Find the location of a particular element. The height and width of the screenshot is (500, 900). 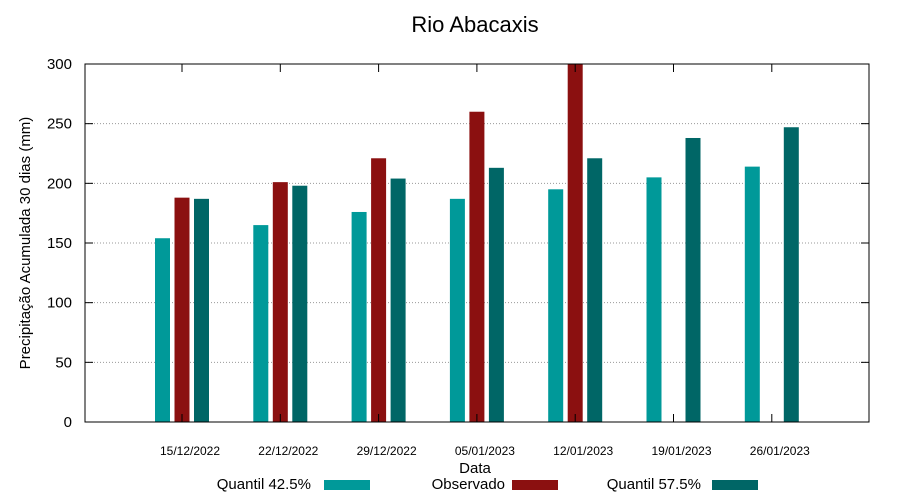

y-tick-label: 300 is located at coordinates (59, 64).